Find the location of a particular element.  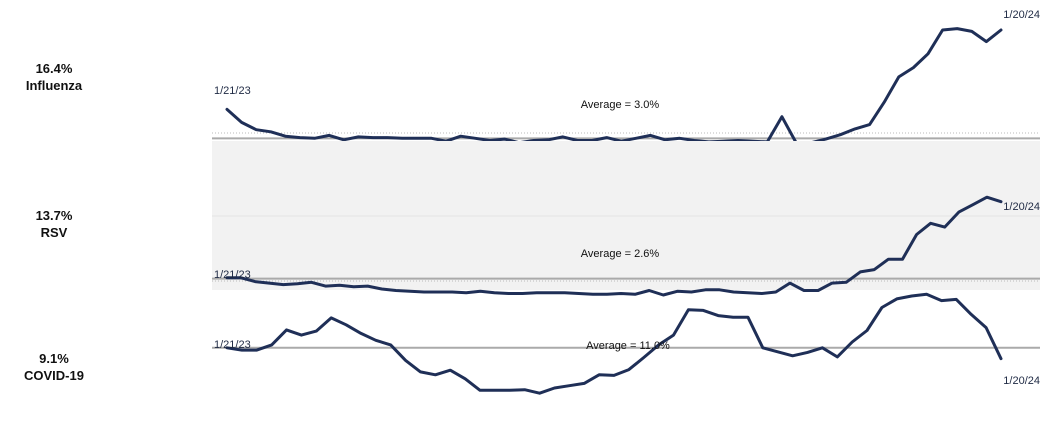

covid-end-date-label: 1/20/24 is located at coordinates (1021, 381).